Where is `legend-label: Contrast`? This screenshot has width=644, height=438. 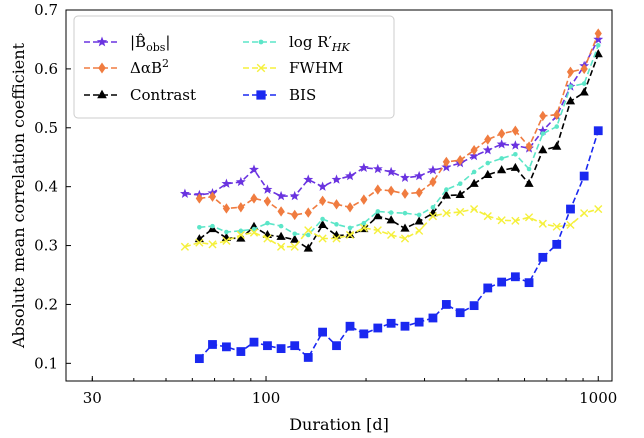 legend-label: Contrast is located at coordinates (163, 95).